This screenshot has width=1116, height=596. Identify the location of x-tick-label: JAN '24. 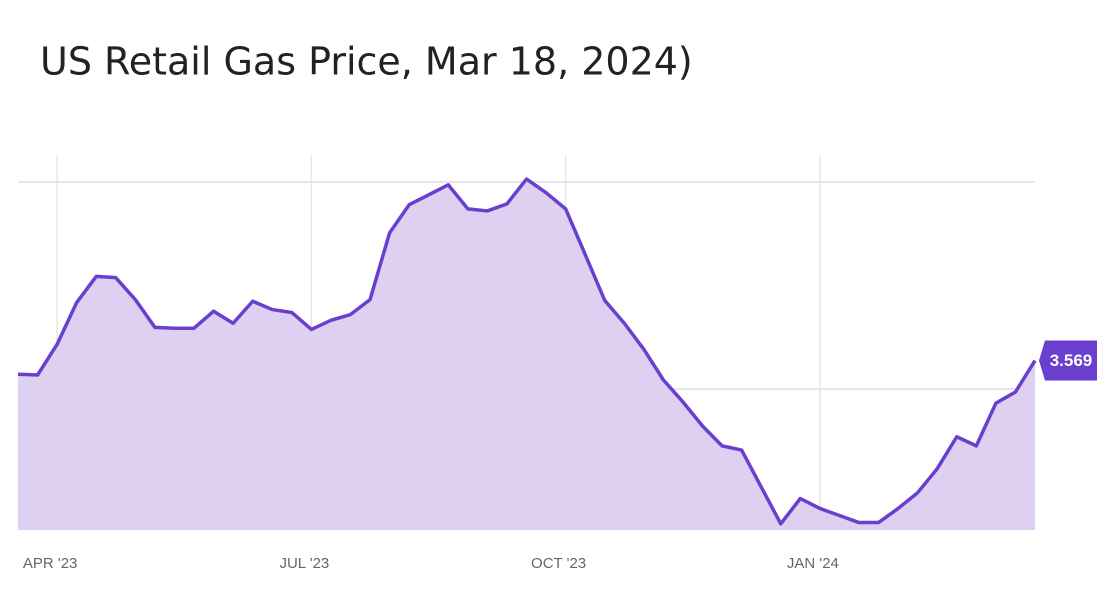
(813, 563).